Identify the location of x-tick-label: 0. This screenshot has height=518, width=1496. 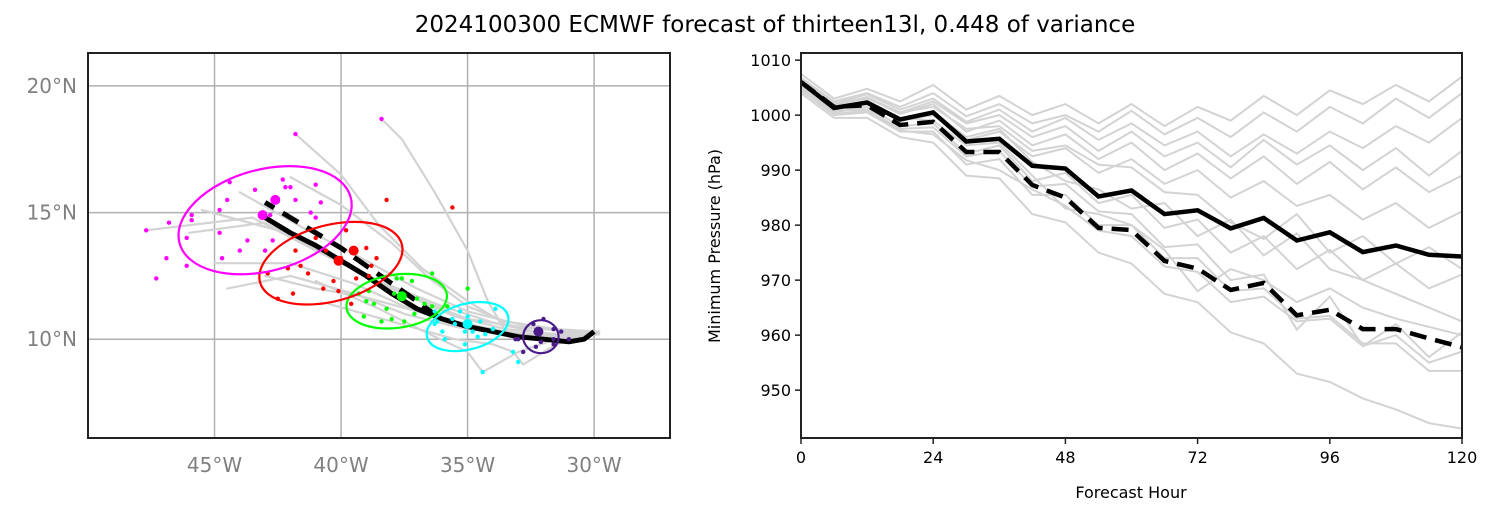
(801, 457).